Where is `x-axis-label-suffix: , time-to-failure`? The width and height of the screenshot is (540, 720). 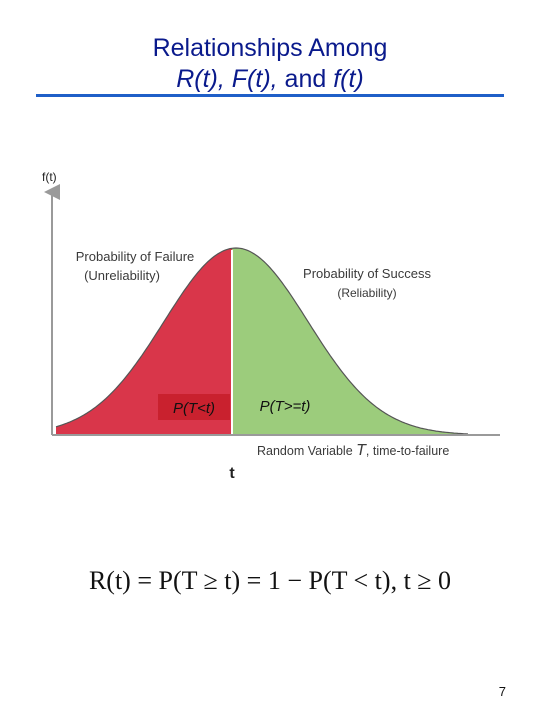 x-axis-label-suffix: , time-to-failure is located at coordinates (407, 451).